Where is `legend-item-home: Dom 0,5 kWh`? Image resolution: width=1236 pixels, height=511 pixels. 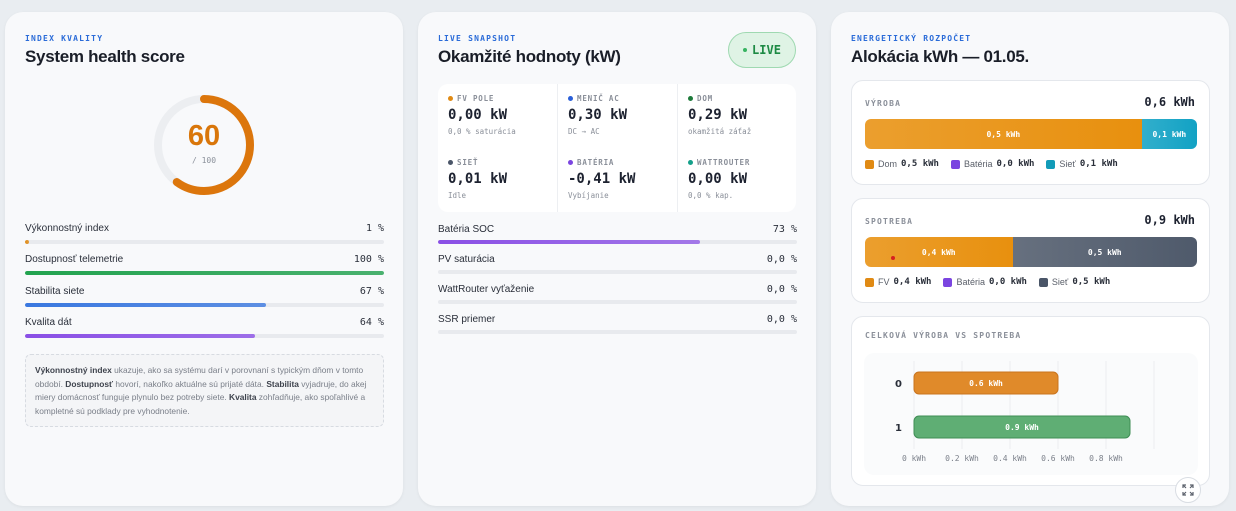
legend-item-home: Dom 0,5 kWh is located at coordinates (902, 164).